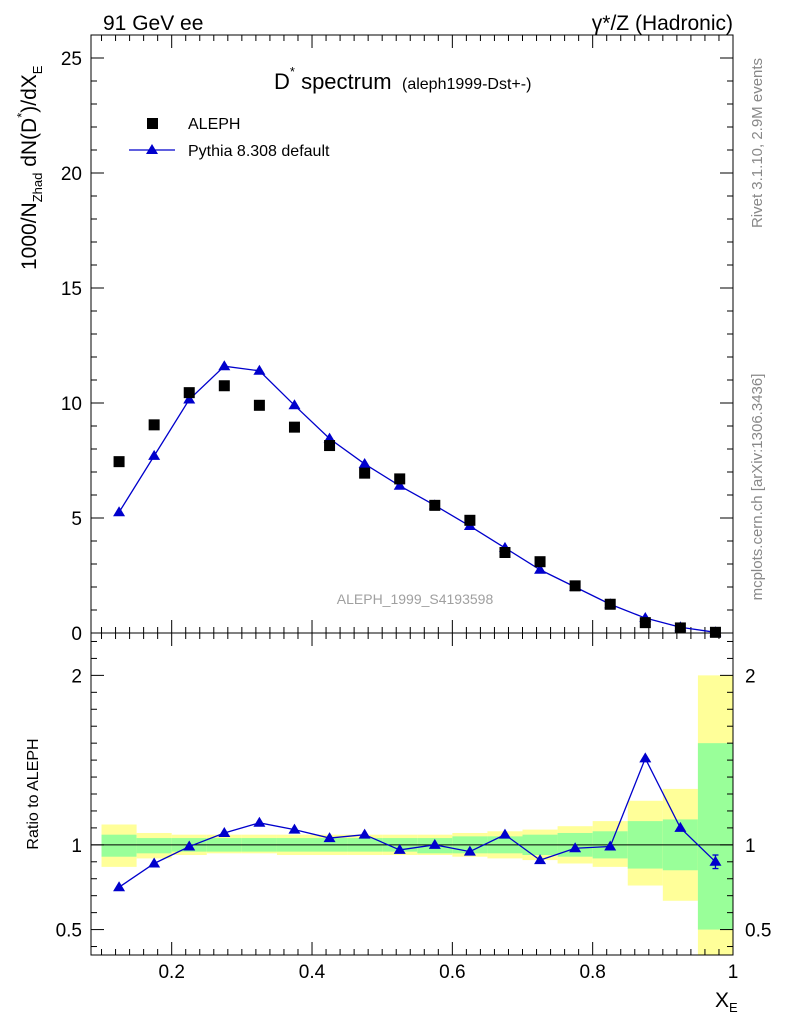  I want to click on ratio-marks, so click(417, 822).